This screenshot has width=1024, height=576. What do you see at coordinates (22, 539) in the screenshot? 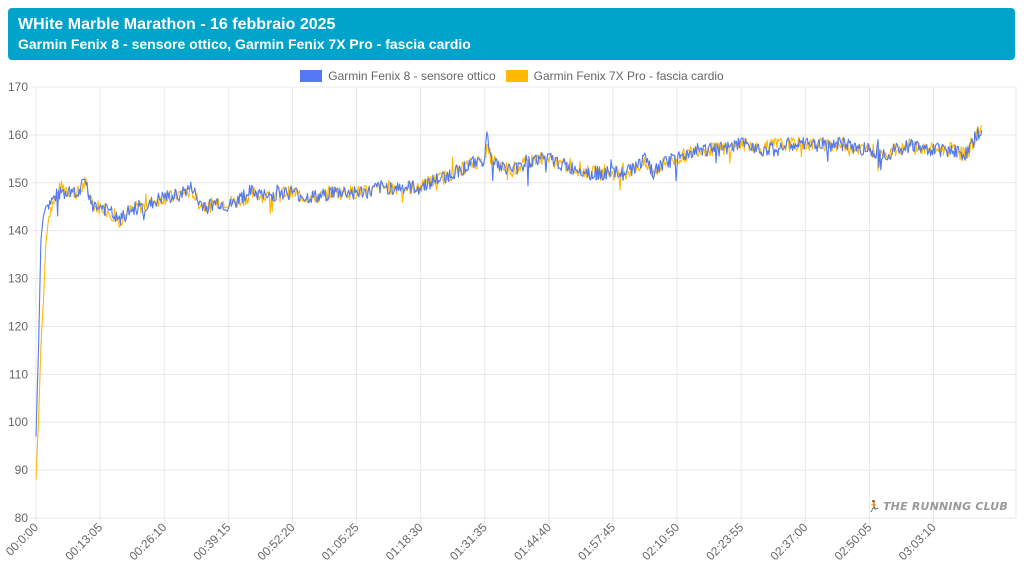
I see `x-tick-label: 00:0:00` at bounding box center [22, 539].